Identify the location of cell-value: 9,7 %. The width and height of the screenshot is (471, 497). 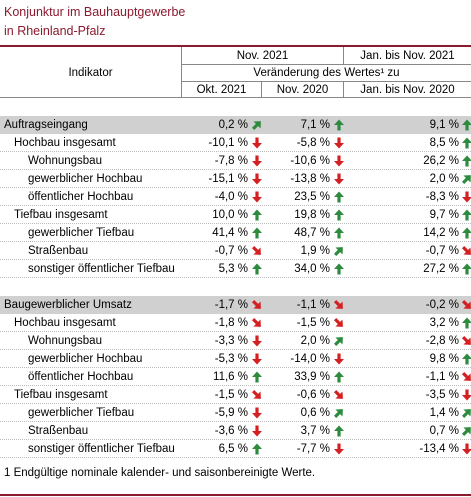
(444, 215).